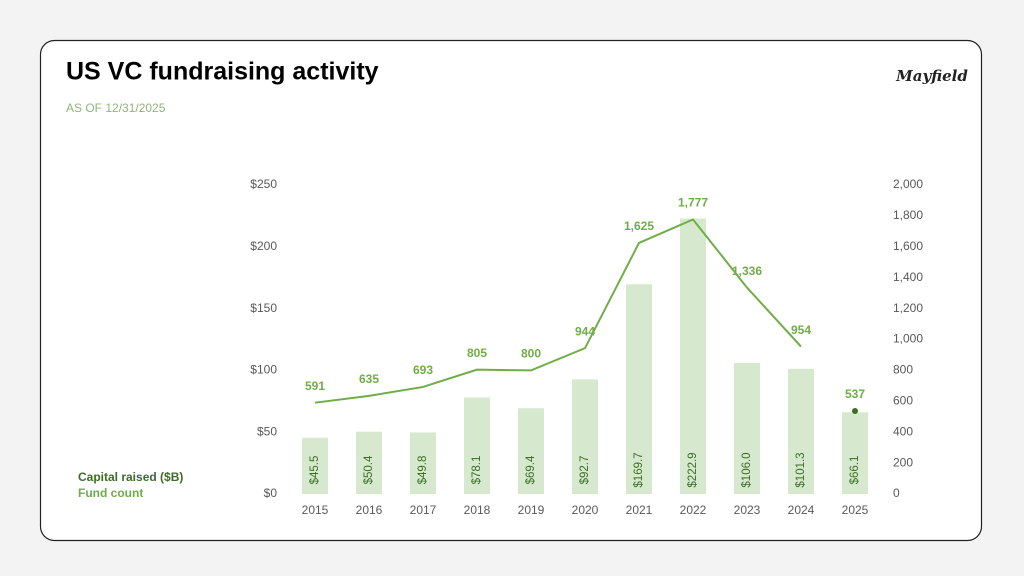 This screenshot has width=1024, height=576. Describe the element at coordinates (747, 469) in the screenshot. I see `bar-value-label: $106.0` at that location.